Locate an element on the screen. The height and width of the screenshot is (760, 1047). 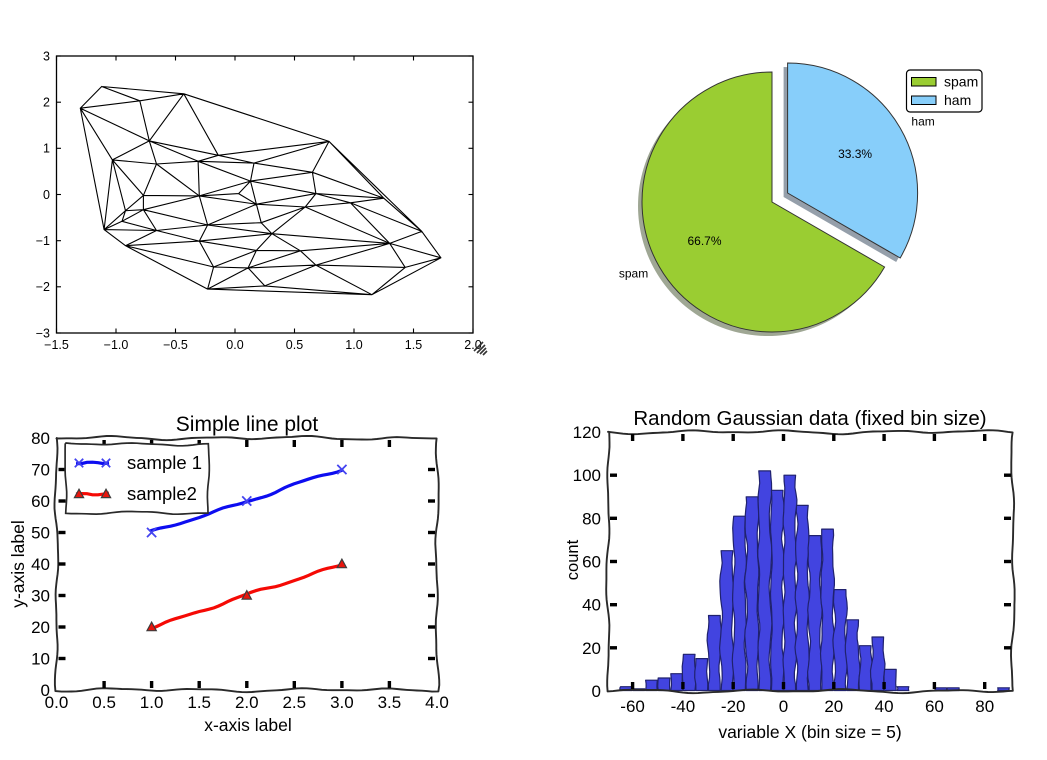
svg-text: 2.0 is located at coordinates (247, 702).